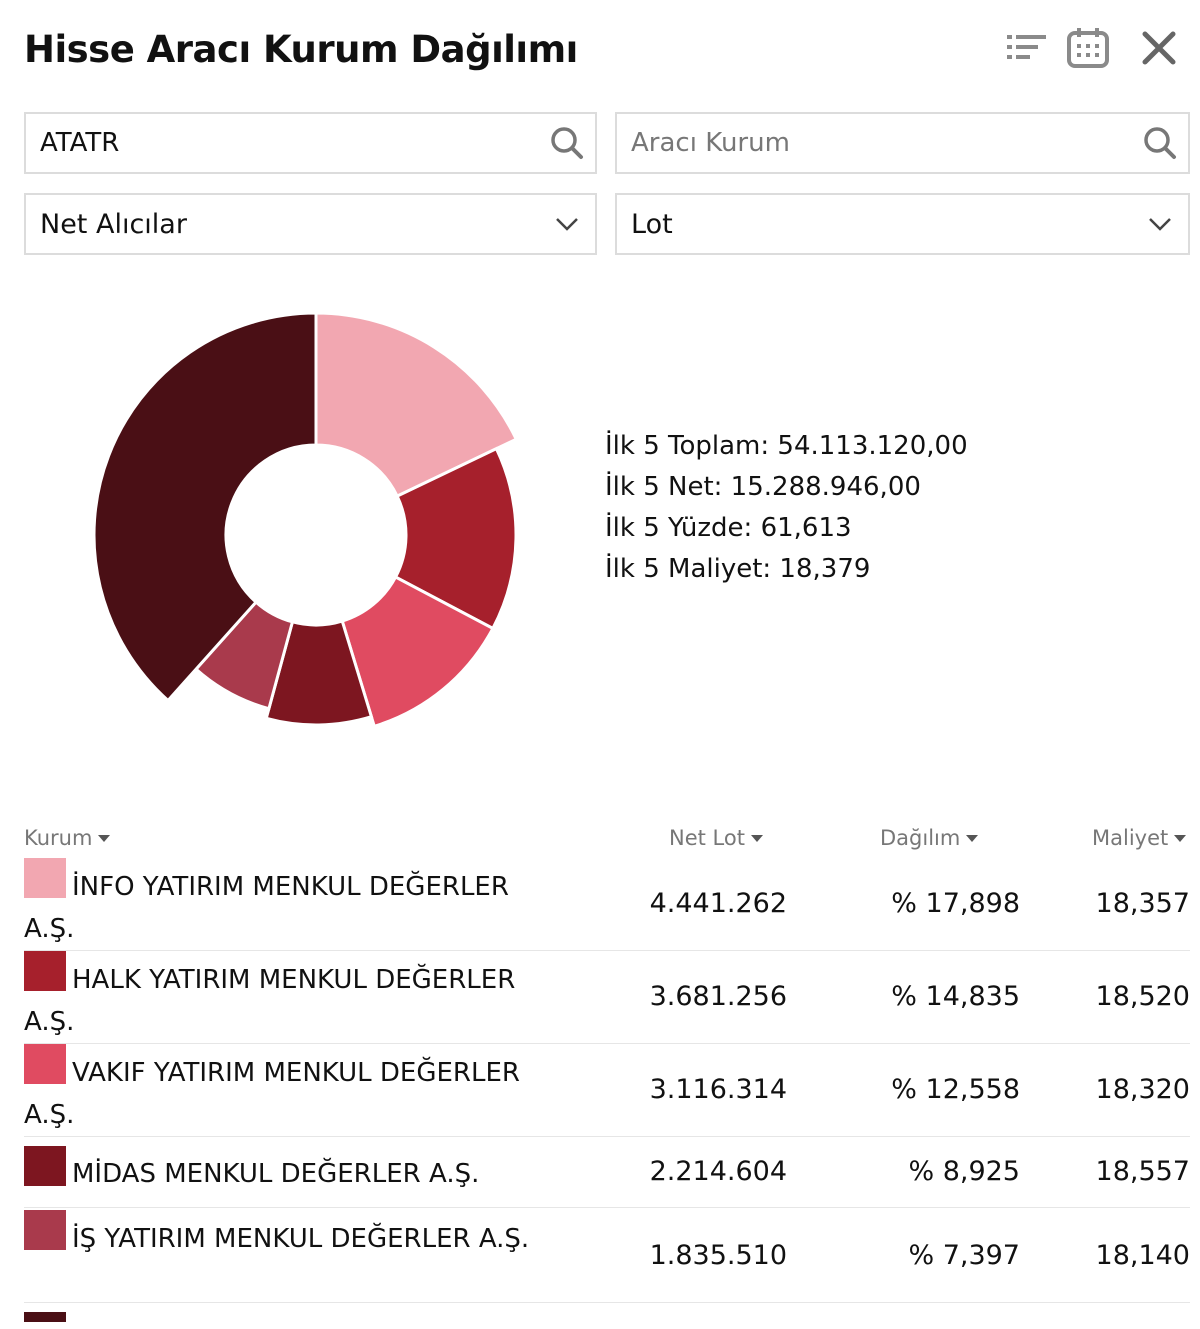 The width and height of the screenshot is (1200, 1329). I want to click on cost-value: 18,140, so click(1142, 1255).